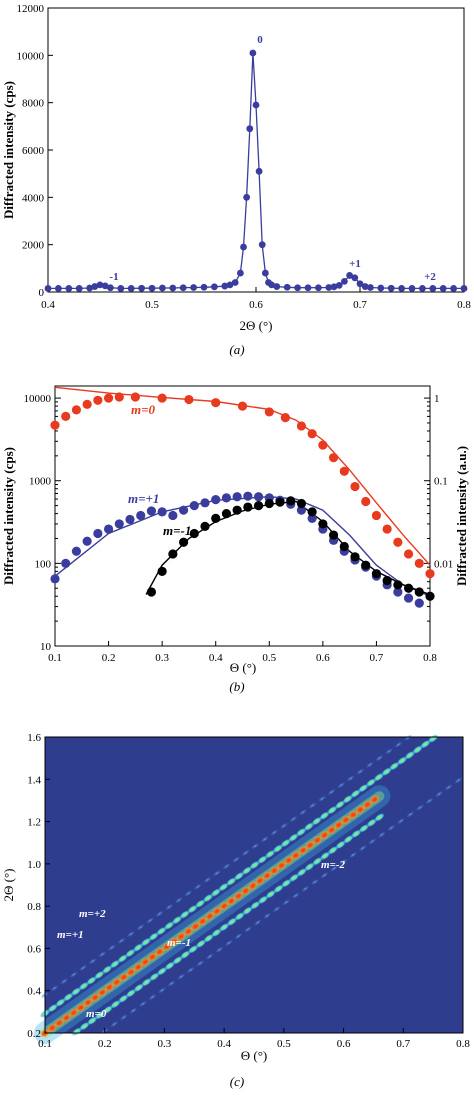 This screenshot has height=1096, width=474. Describe the element at coordinates (323, 658) in the screenshot. I see `panel-b-xtick-label: 0.6` at that location.